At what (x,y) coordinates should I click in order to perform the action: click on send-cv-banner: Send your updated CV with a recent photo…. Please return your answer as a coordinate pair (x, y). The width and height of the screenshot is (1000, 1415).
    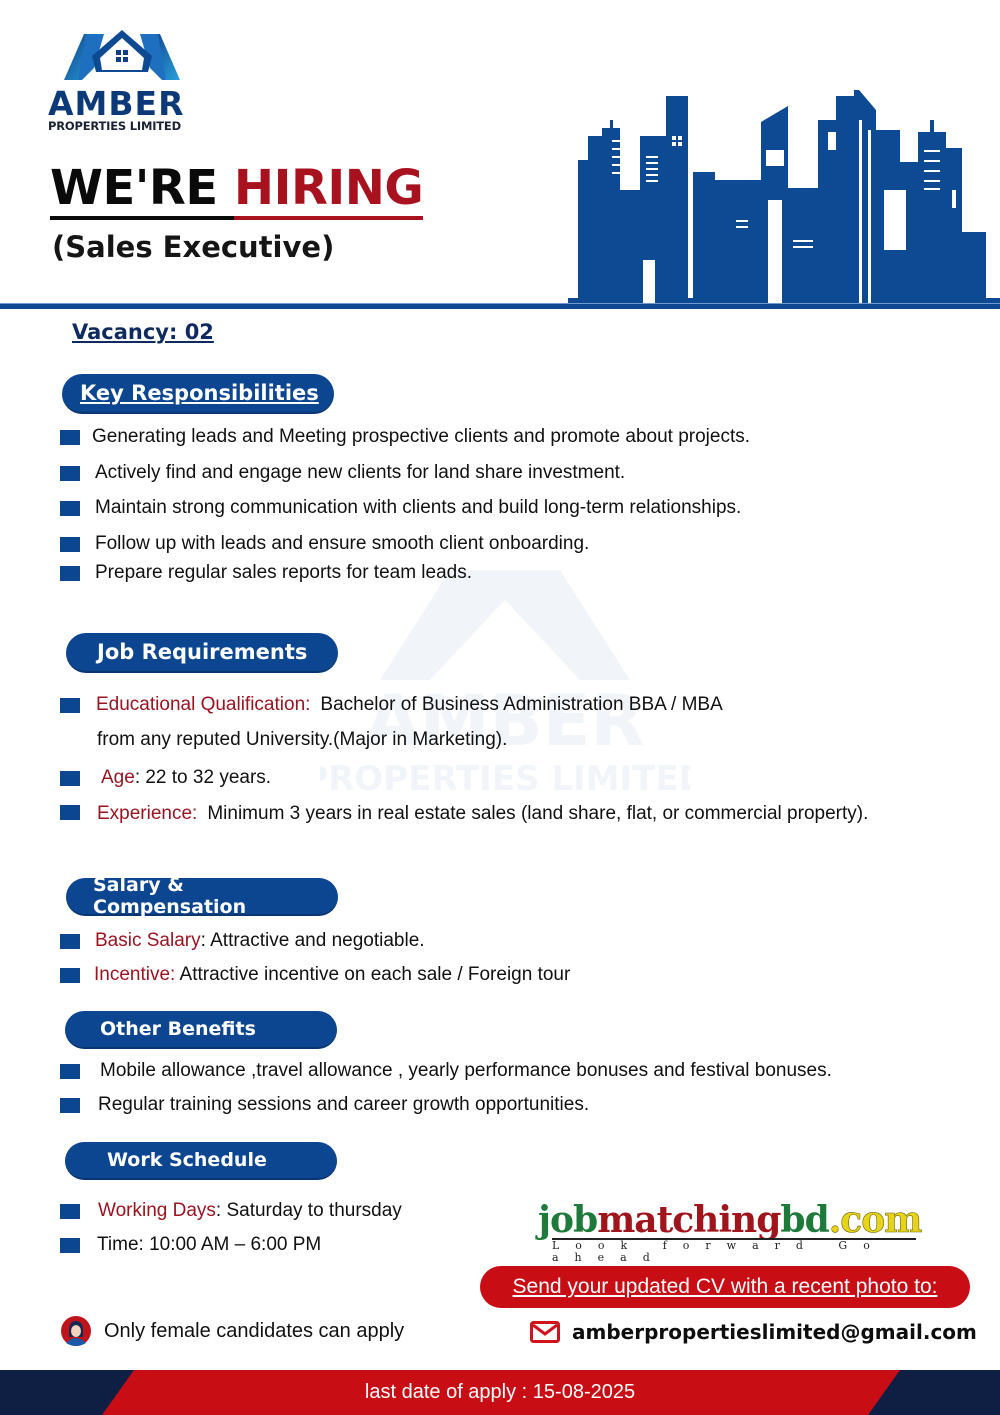
    Looking at the image, I should click on (725, 1287).